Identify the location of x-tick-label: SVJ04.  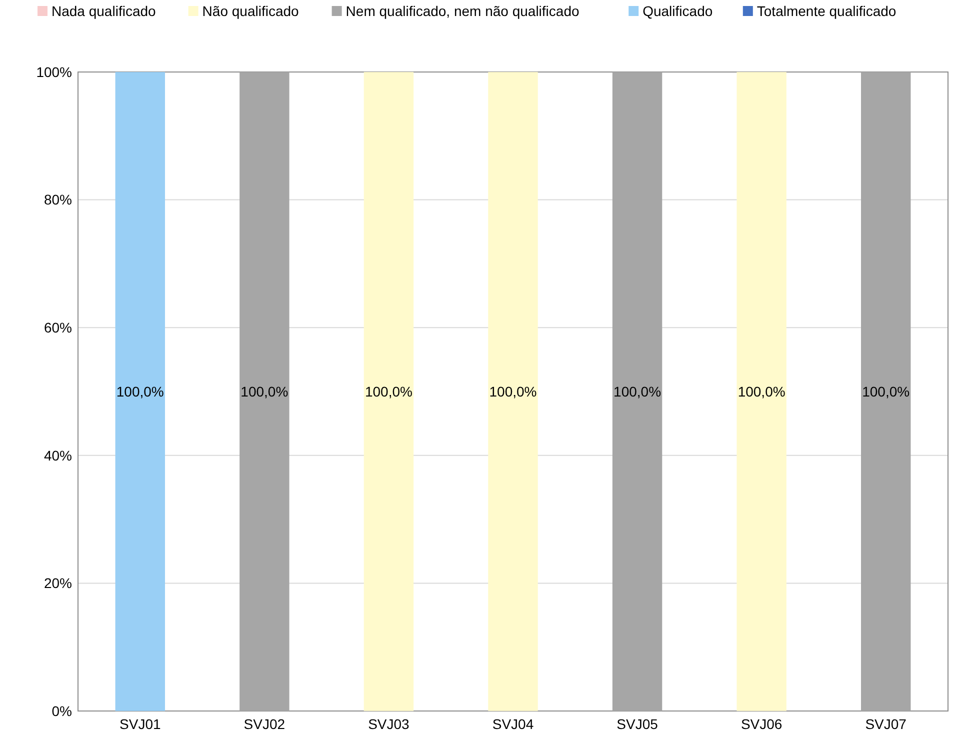
(513, 724).